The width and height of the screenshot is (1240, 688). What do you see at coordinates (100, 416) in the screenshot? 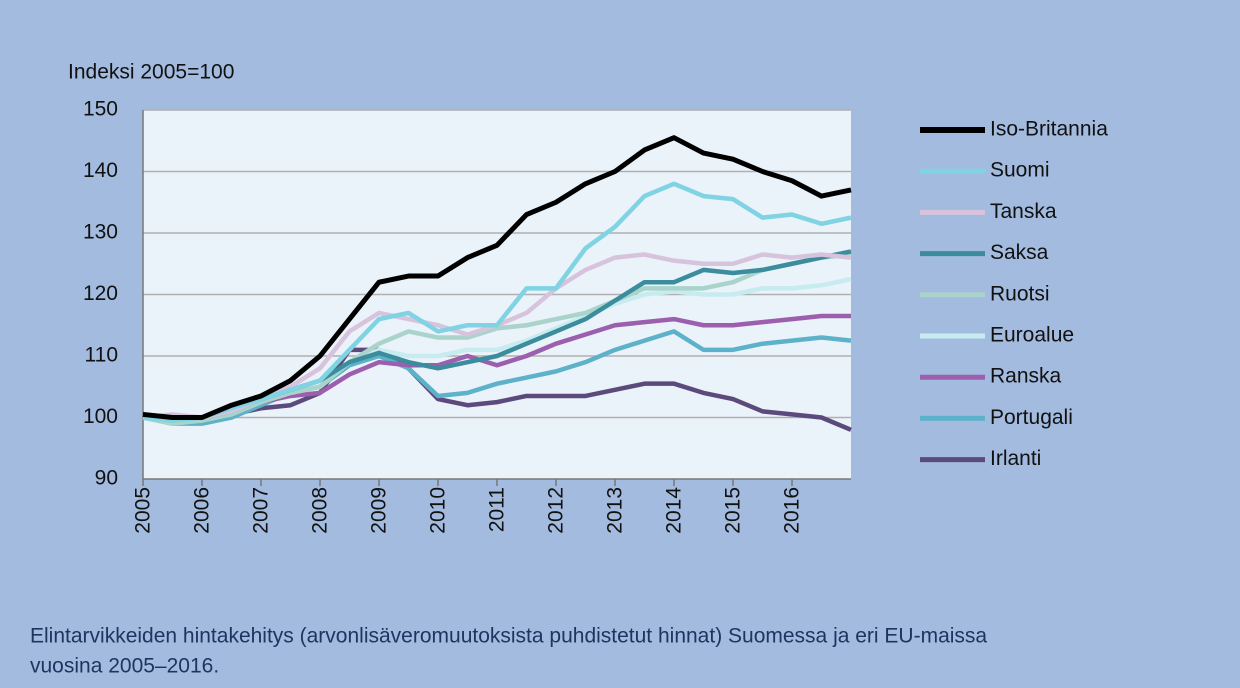
I see `y-tick-label: 100` at bounding box center [100, 416].